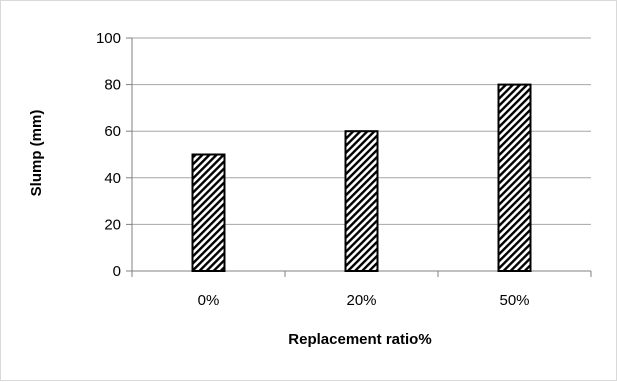 The image size is (617, 382). What do you see at coordinates (117, 271) in the screenshot?
I see `y-tick-label: 0` at bounding box center [117, 271].